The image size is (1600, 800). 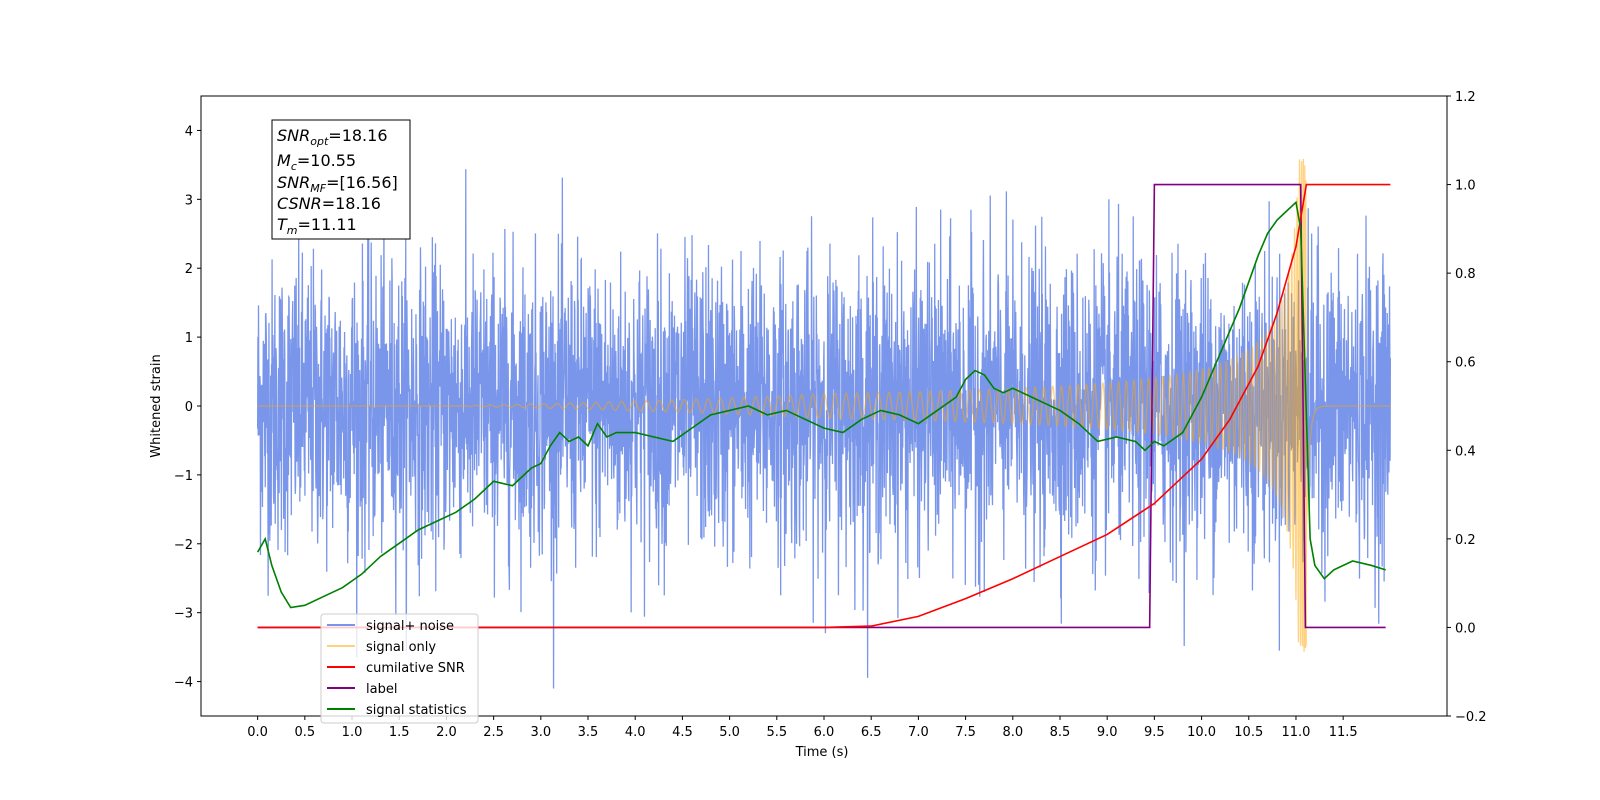 I want to click on x-tick-label: 2.5, so click(x=493, y=732).